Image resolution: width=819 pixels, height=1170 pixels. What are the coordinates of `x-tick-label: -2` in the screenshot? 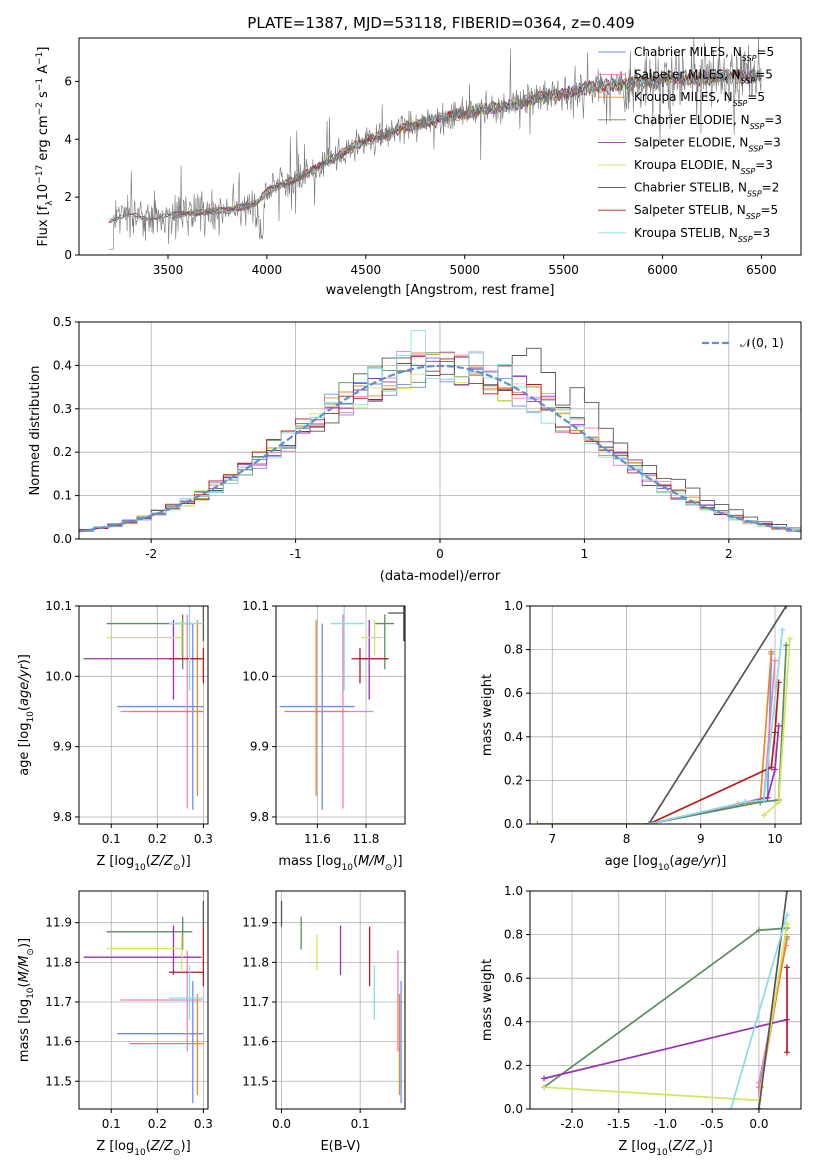 It's located at (151, 554).